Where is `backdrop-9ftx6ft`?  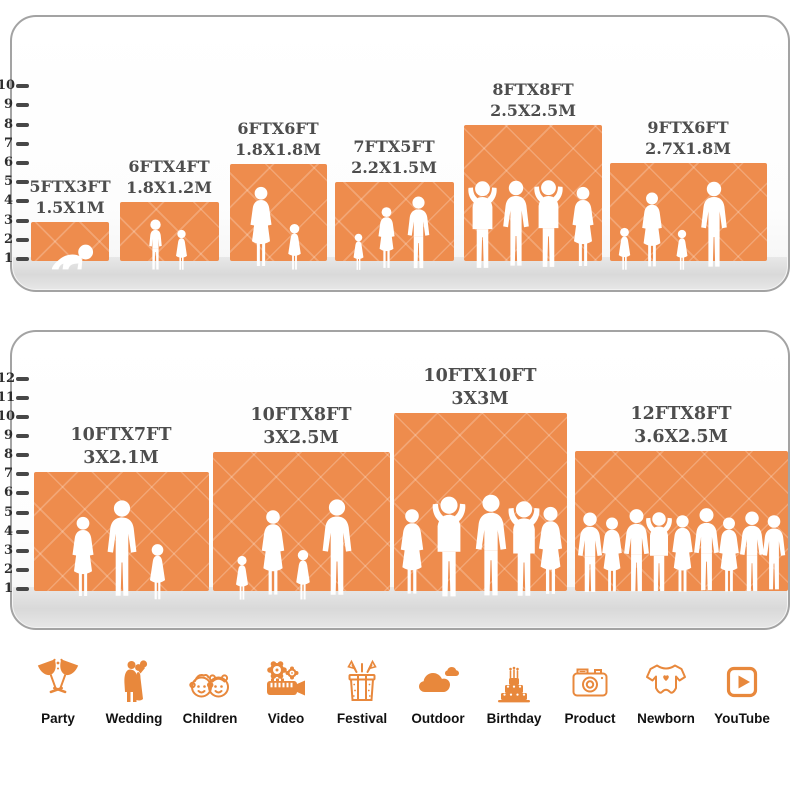
backdrop-9ftx6ft is located at coordinates (688, 216).